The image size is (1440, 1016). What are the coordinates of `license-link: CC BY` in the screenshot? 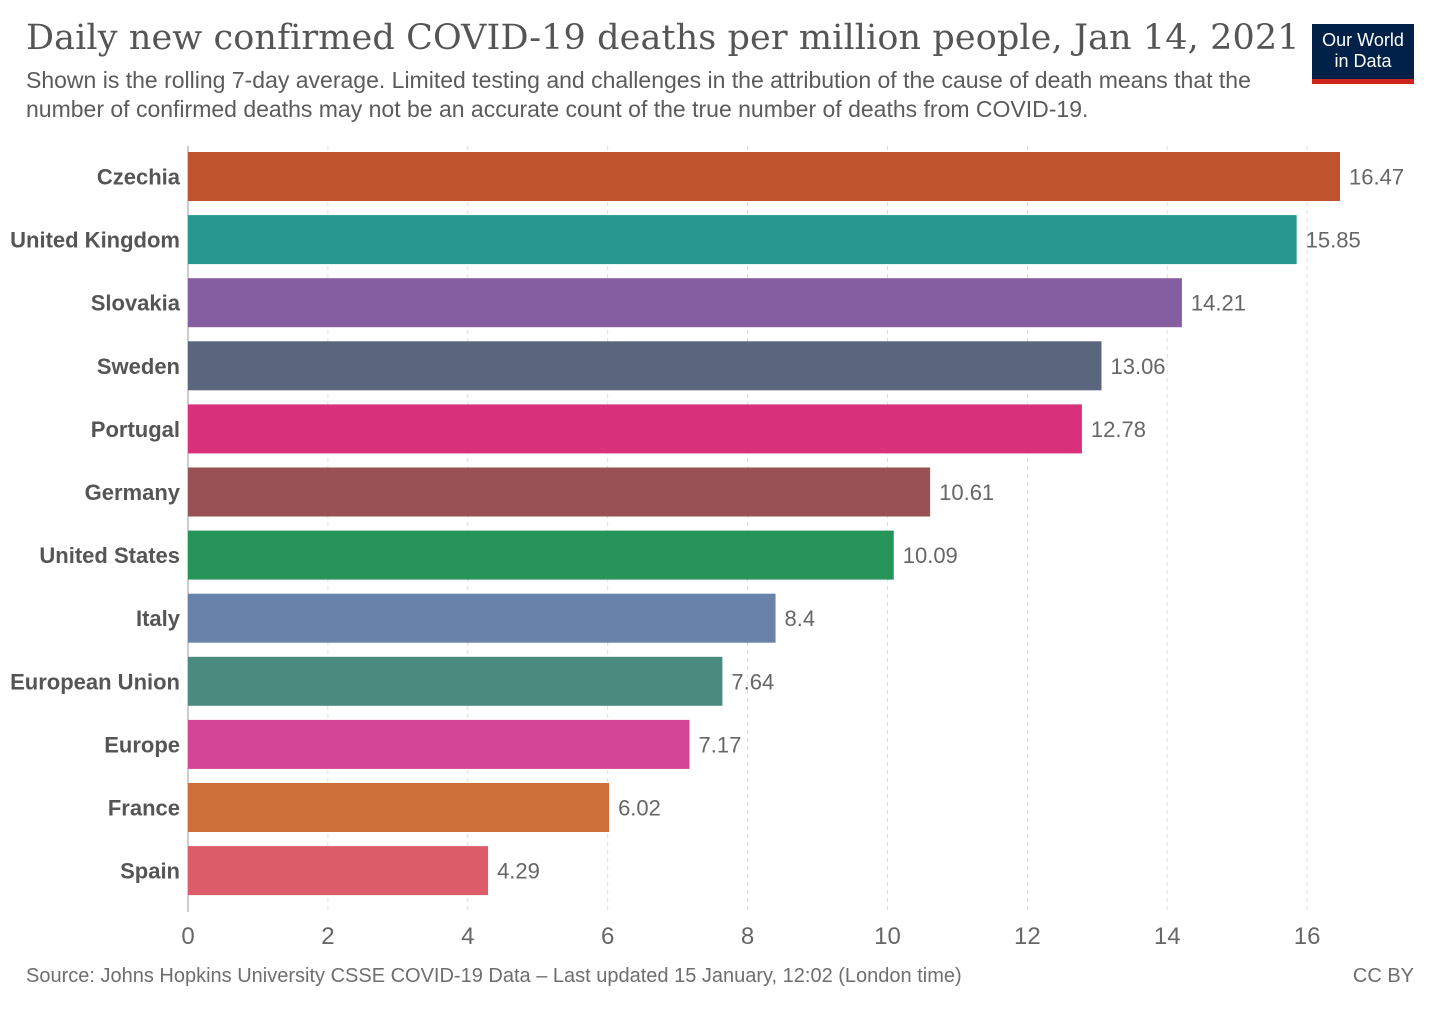 It's located at (1383, 976).